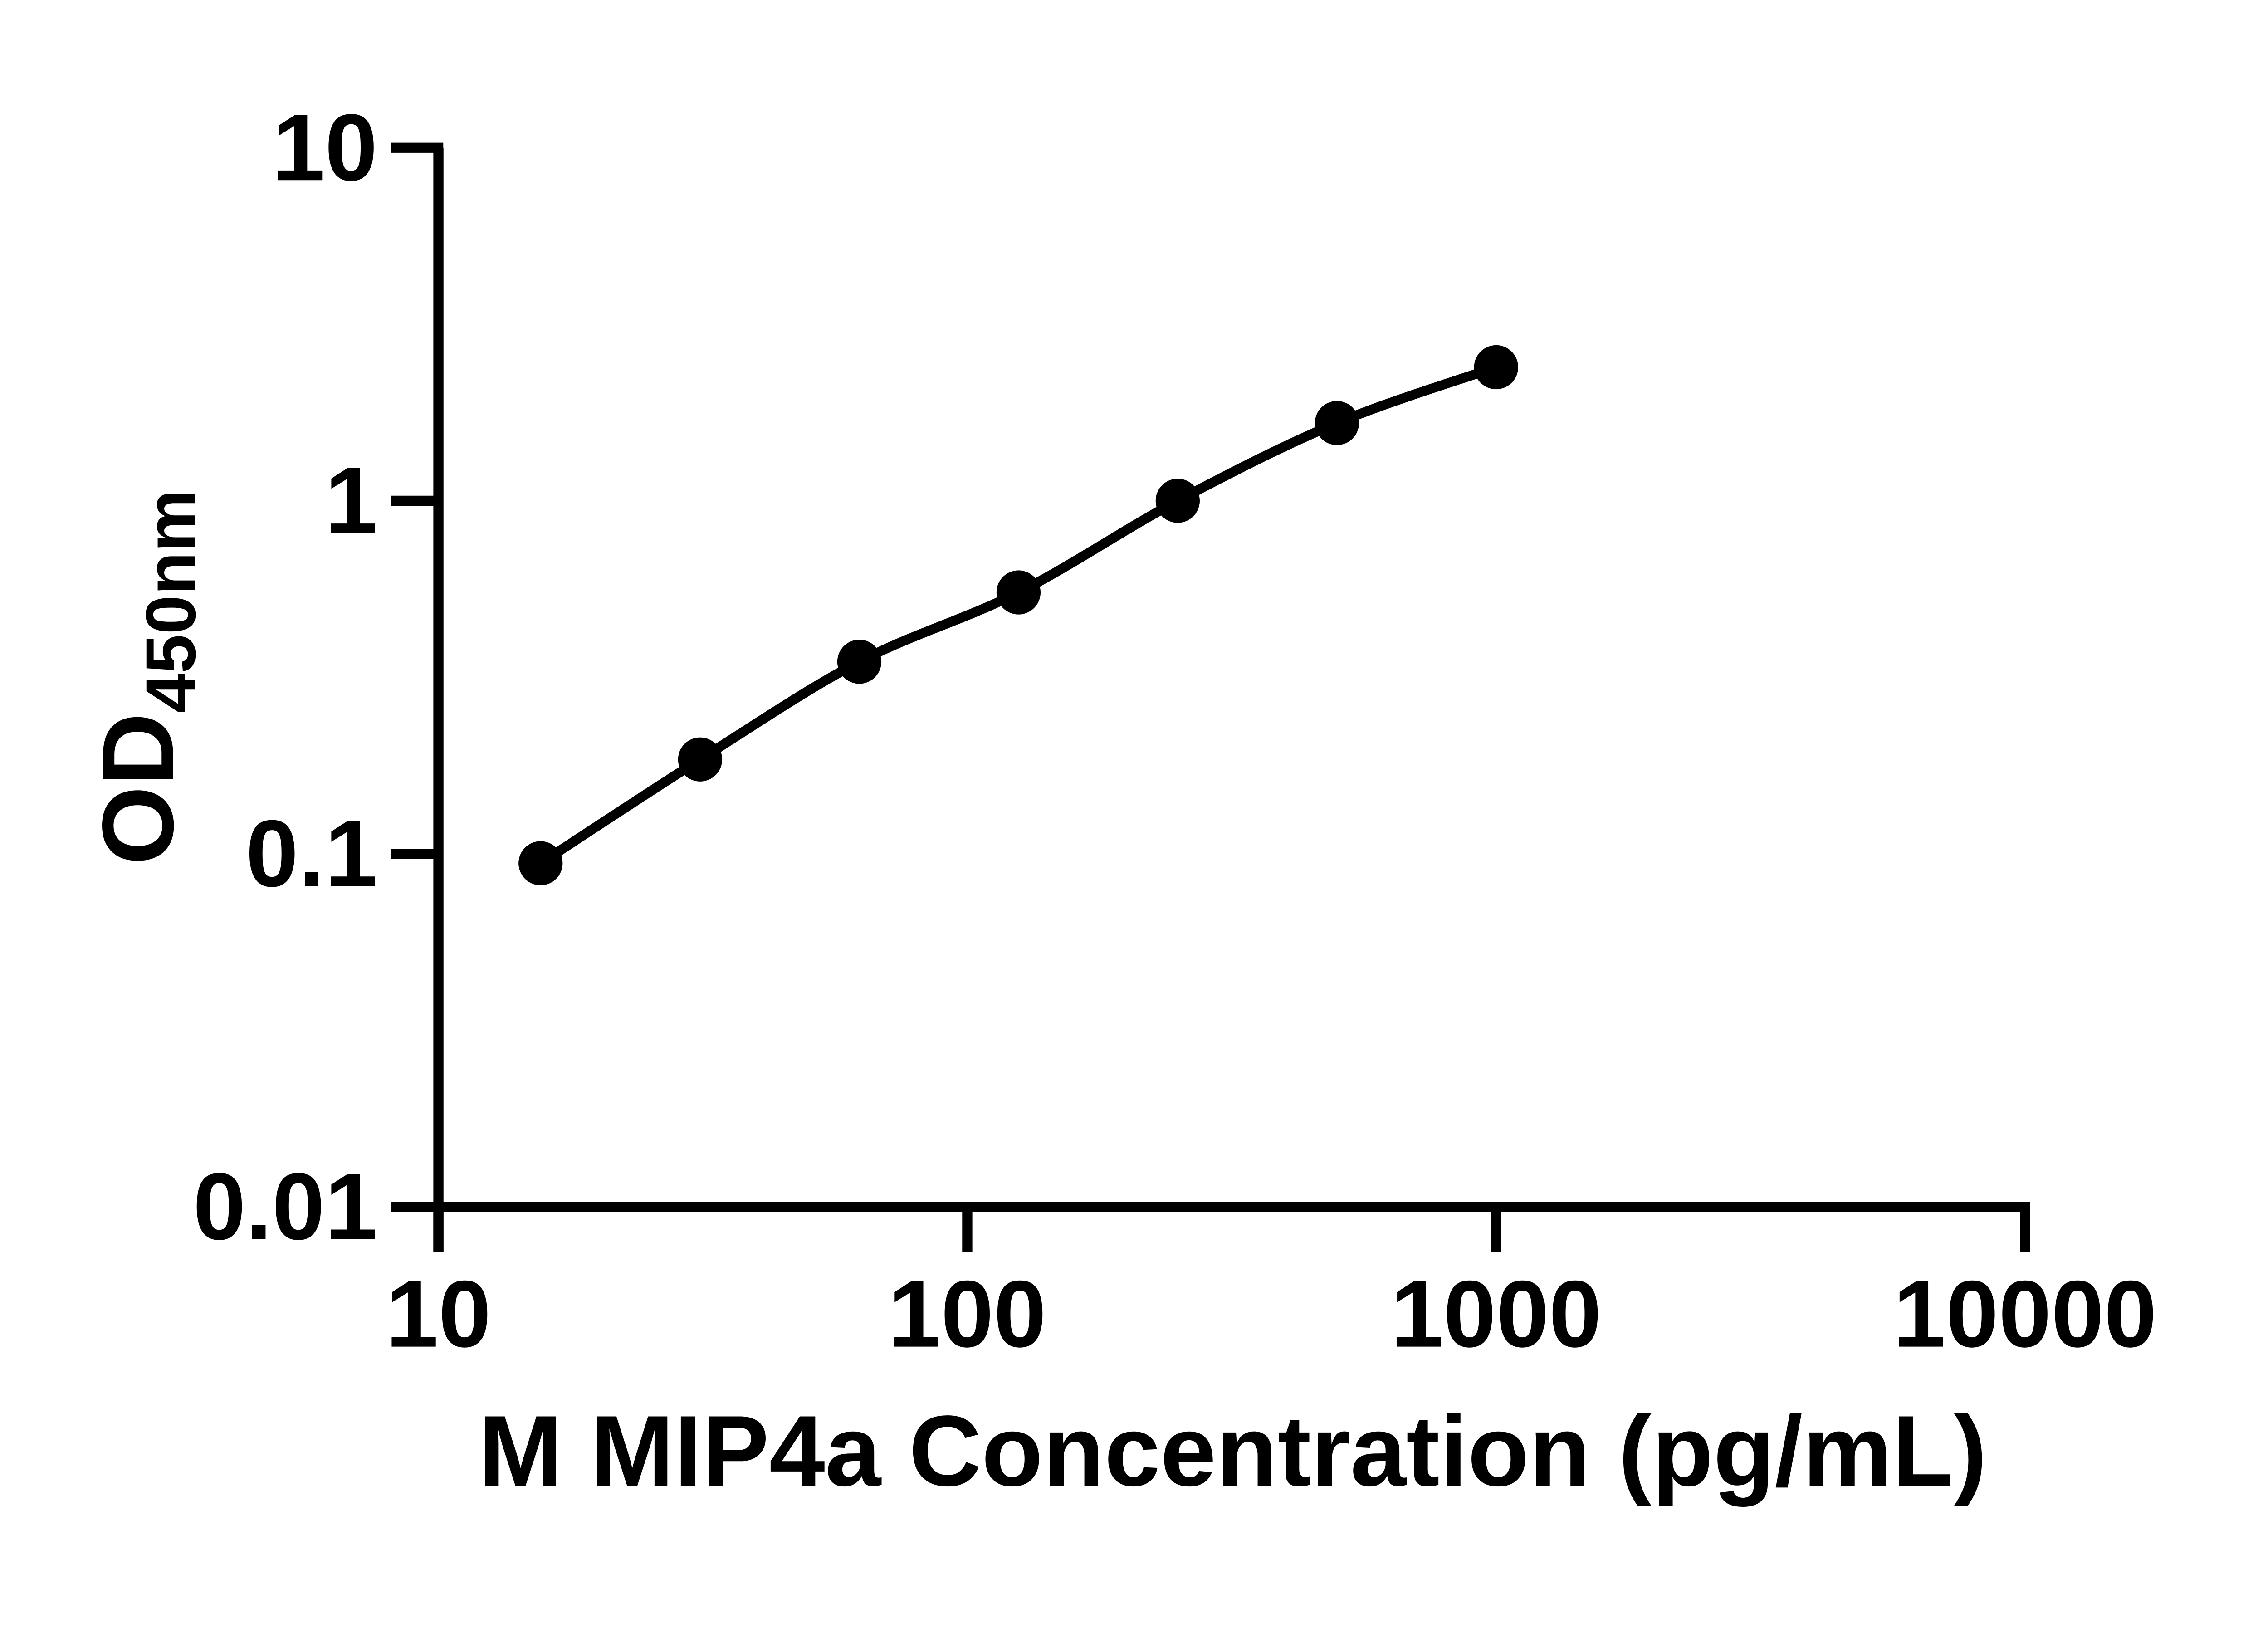 The width and height of the screenshot is (2268, 1633). I want to click on standard-curve-line, so click(1018, 615).